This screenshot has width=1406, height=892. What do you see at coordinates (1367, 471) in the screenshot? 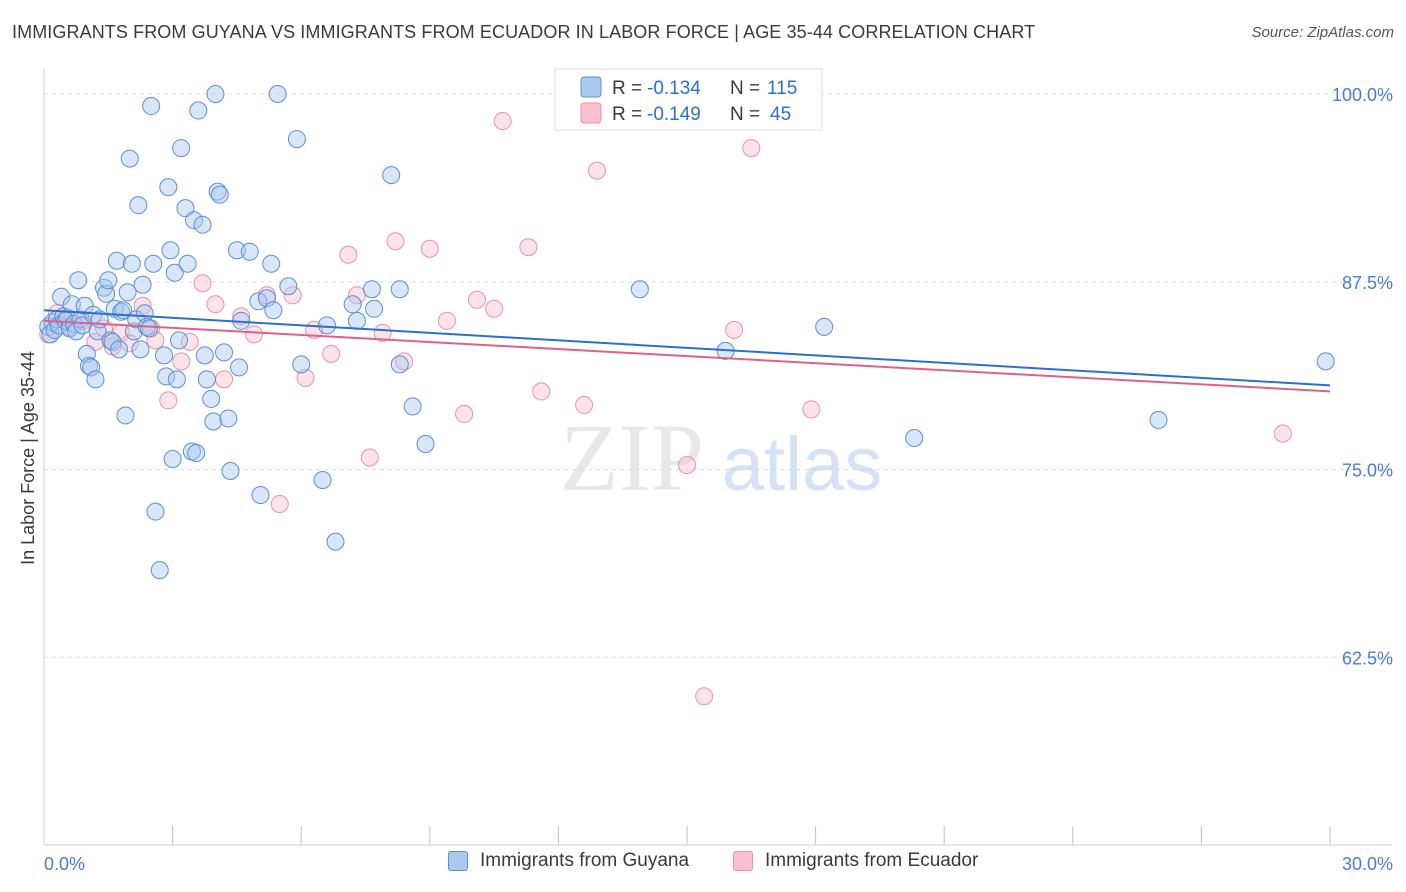
I see `y-tick-label: 75.0%` at bounding box center [1367, 471].